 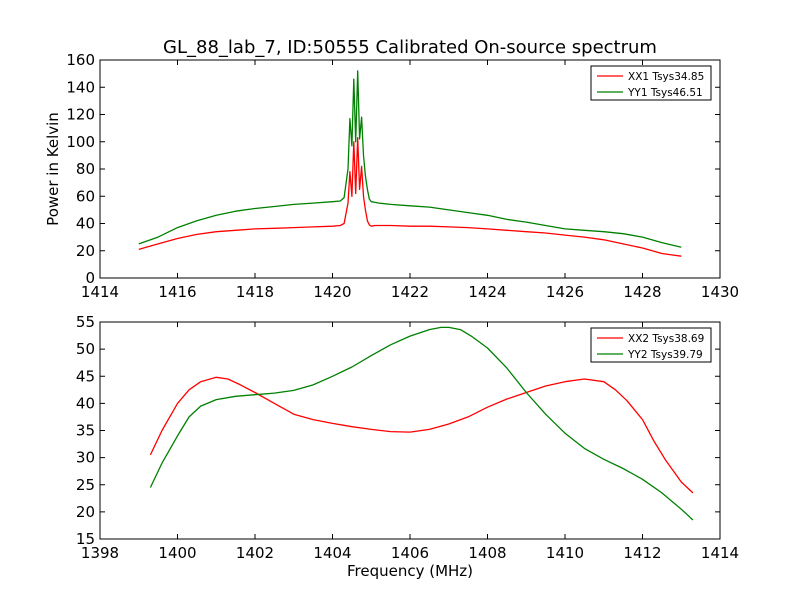 What do you see at coordinates (332, 292) in the screenshot?
I see `x-tick-label: 1420` at bounding box center [332, 292].